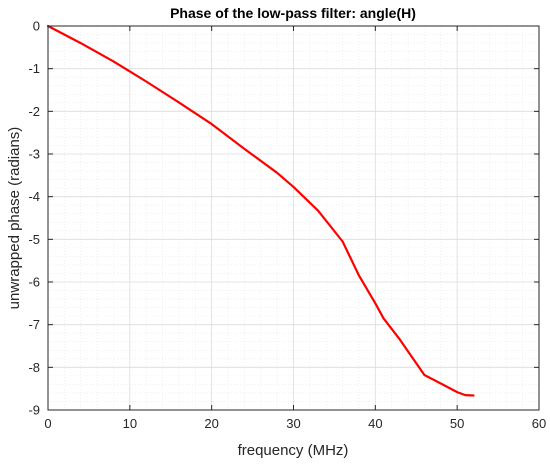  What do you see at coordinates (130, 423) in the screenshot?
I see `x-tick-label: 10` at bounding box center [130, 423].